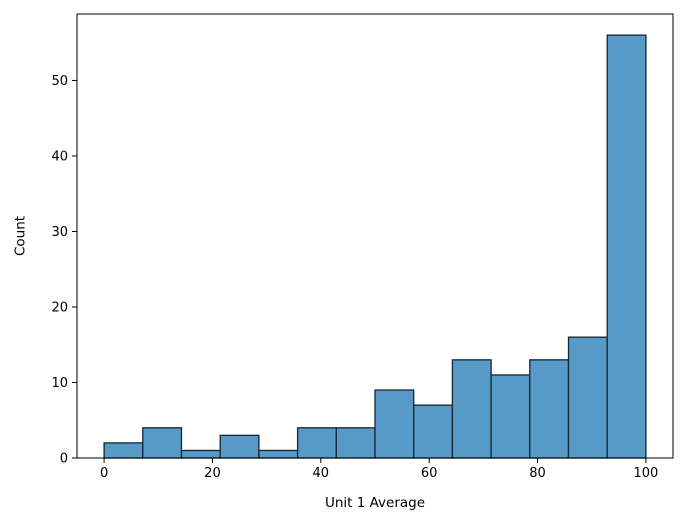 The height and width of the screenshot is (525, 699). Describe the element at coordinates (321, 473) in the screenshot. I see `x-tick-label: 40` at that location.